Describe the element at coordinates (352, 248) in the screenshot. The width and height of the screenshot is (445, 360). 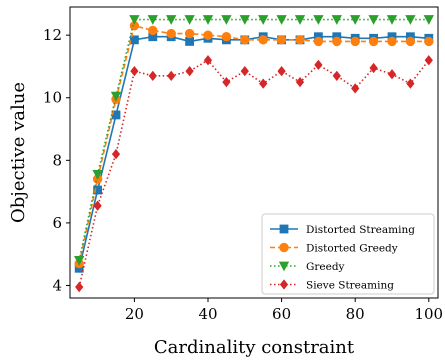
I see `legend-label: Distorted Greedy` at that location.